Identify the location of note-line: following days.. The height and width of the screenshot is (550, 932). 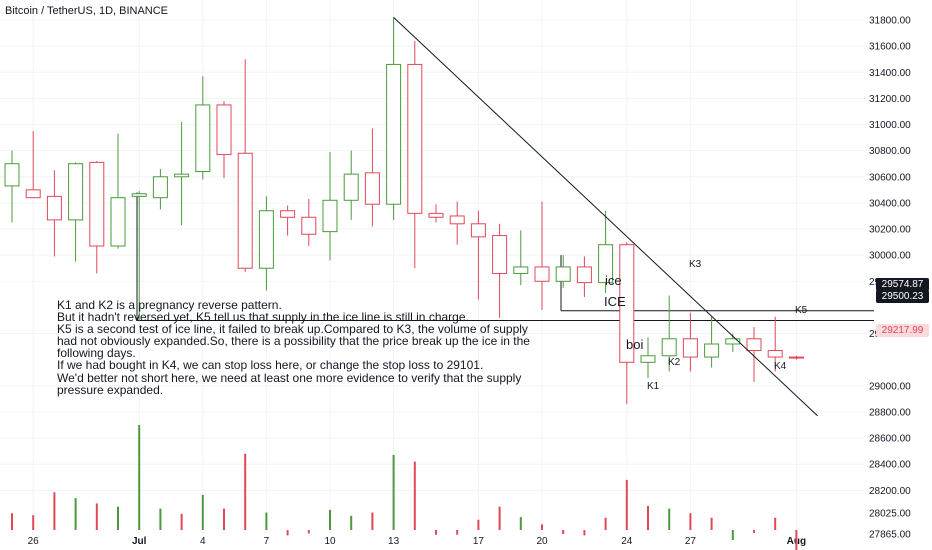
(96, 353).